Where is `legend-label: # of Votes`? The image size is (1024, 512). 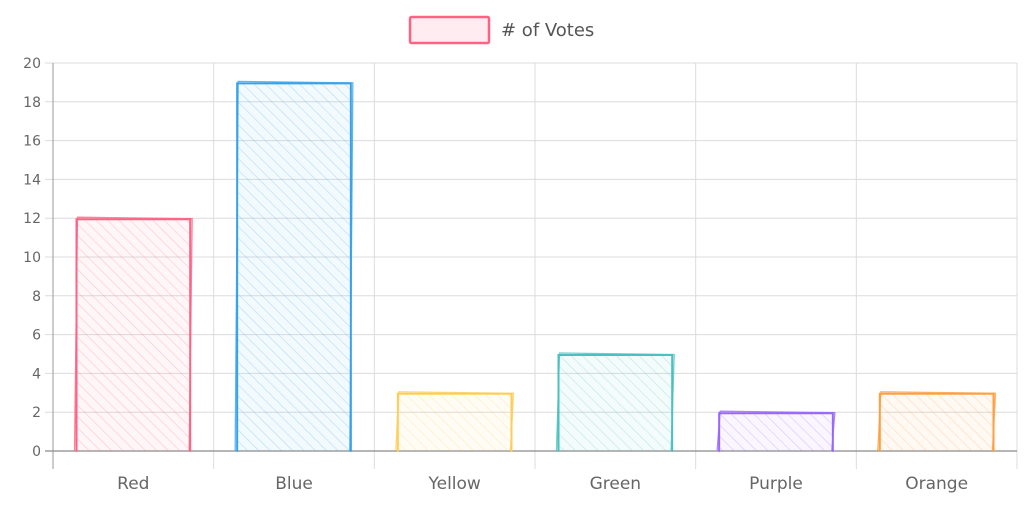
legend-label: # of Votes is located at coordinates (547, 30).